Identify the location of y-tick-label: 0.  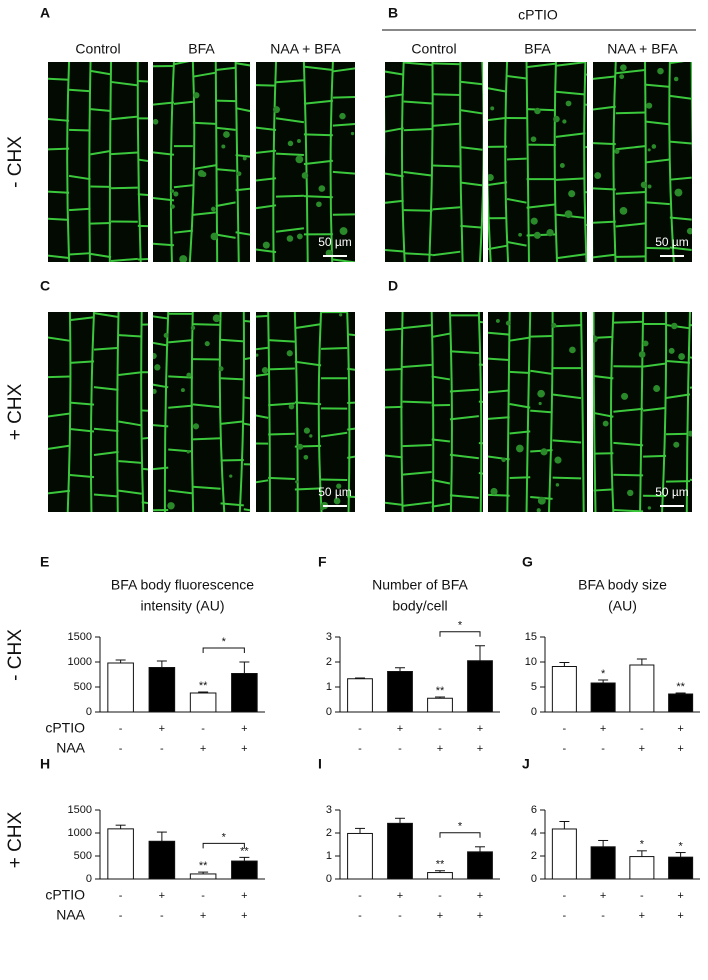
(534, 712).